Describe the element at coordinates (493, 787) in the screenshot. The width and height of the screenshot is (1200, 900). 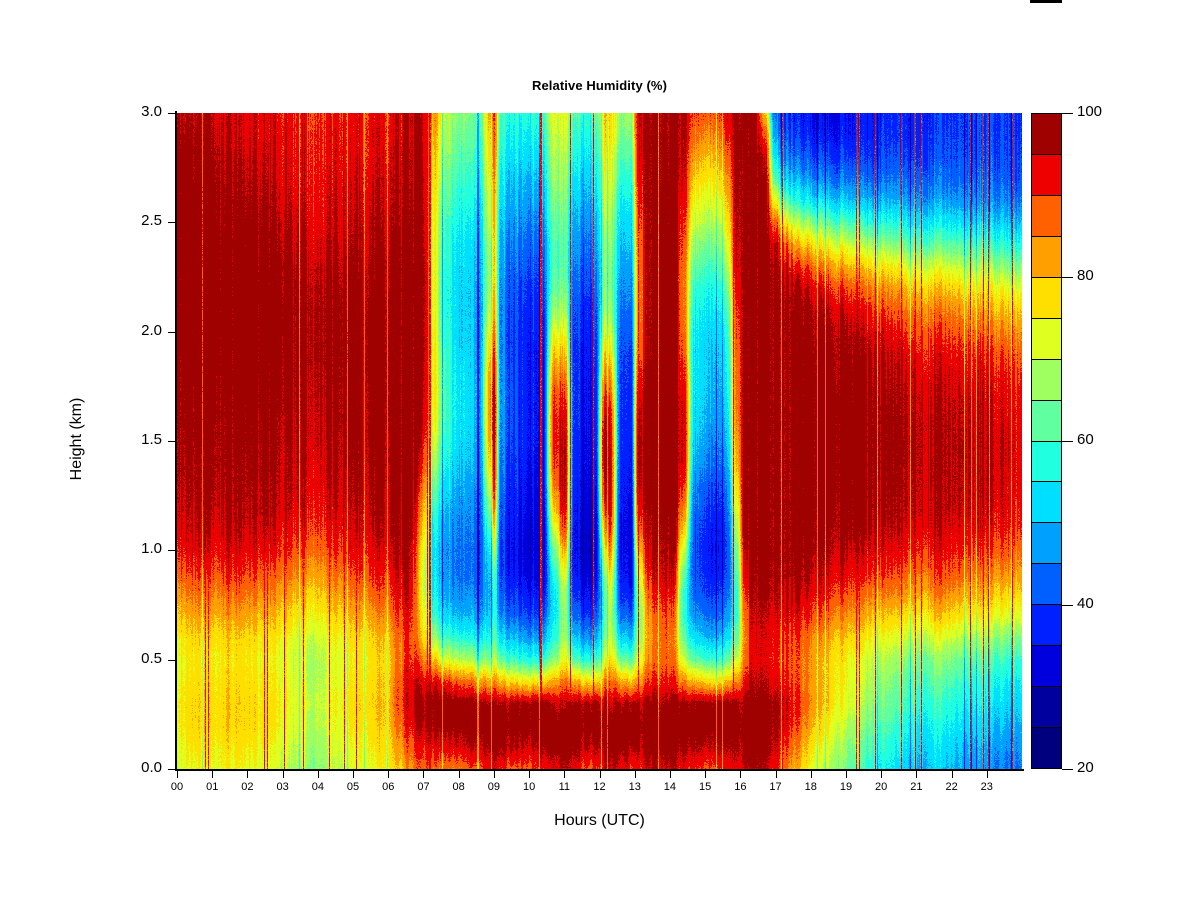
I see `x-tick-label: 09` at that location.